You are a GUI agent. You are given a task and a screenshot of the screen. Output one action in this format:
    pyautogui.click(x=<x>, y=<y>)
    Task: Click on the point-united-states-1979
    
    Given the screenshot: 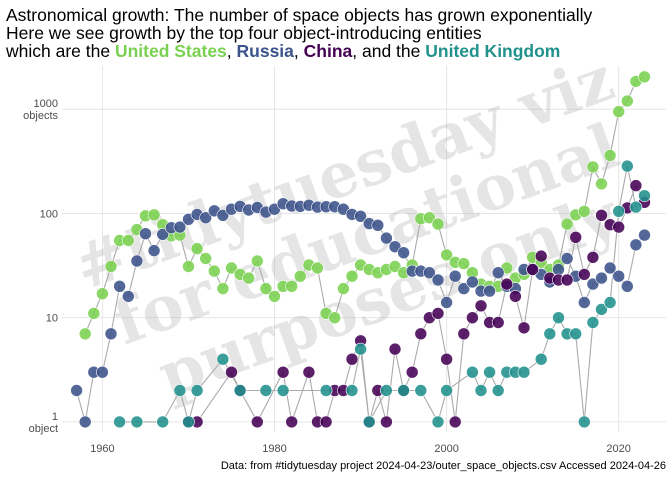 What is the action you would take?
    pyautogui.click(x=266, y=288)
    